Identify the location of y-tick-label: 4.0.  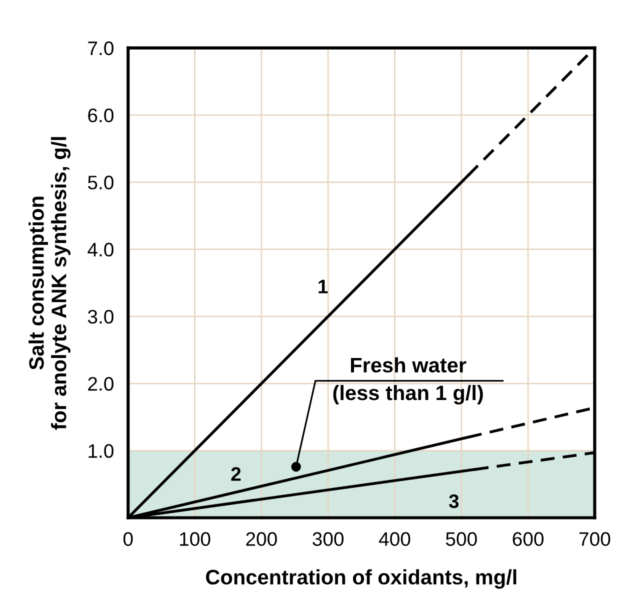
(101, 249).